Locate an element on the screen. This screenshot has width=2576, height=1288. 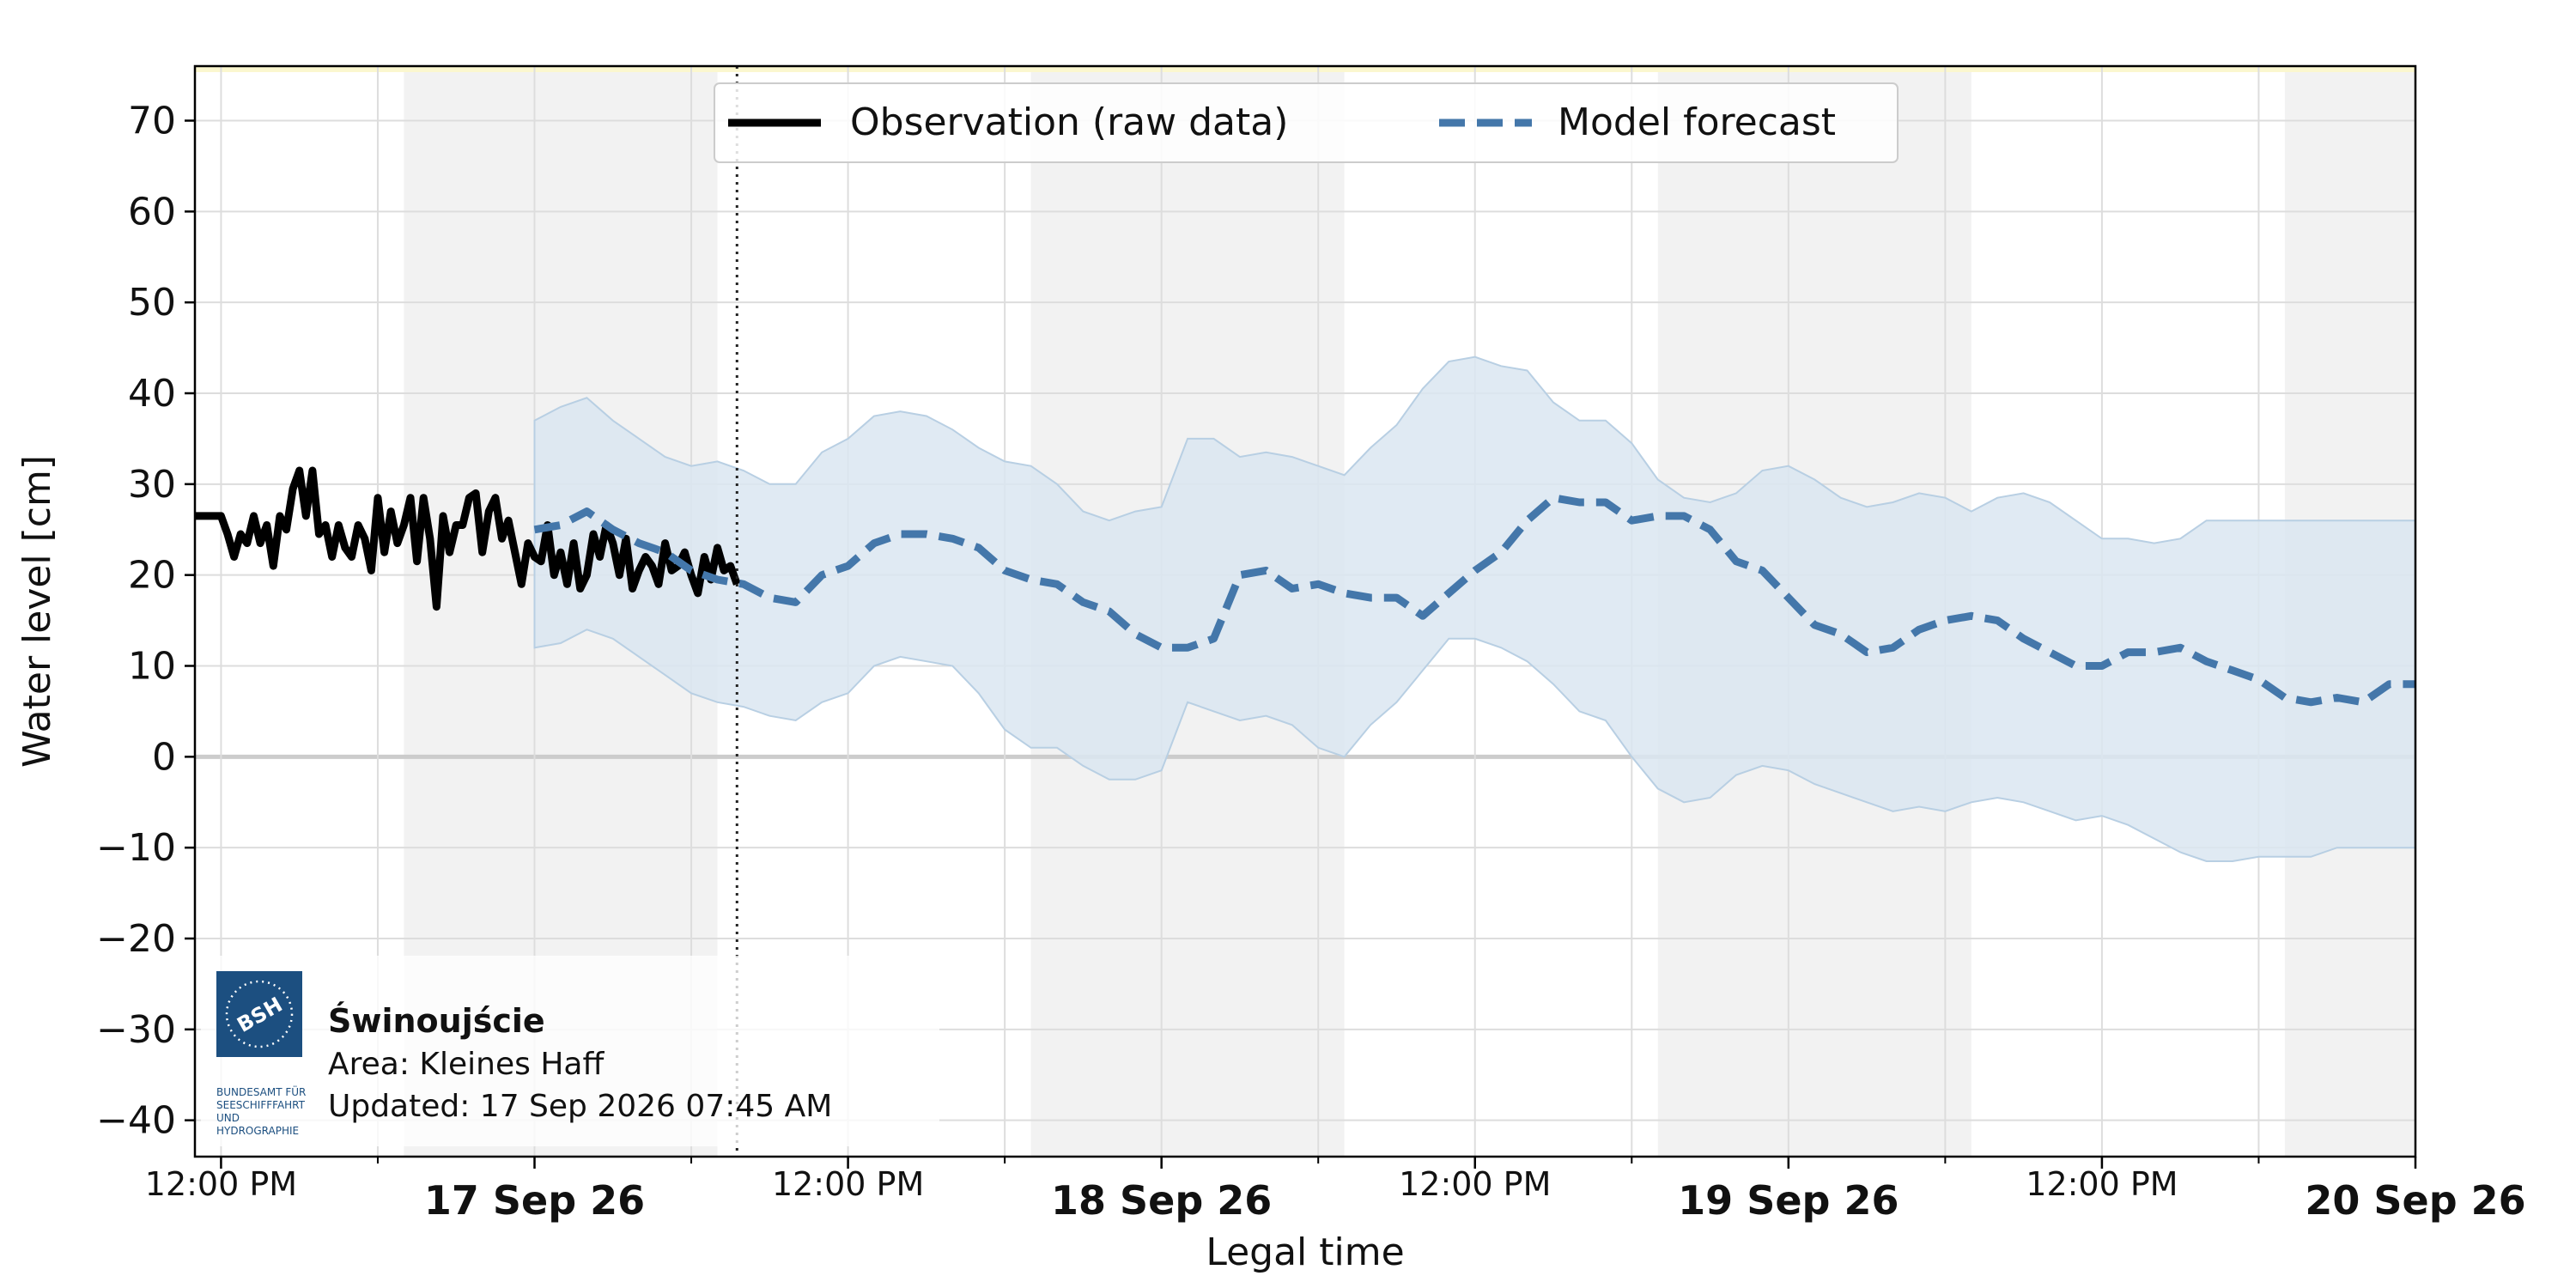
x-axis-label: Legal time is located at coordinates (1305, 1252).